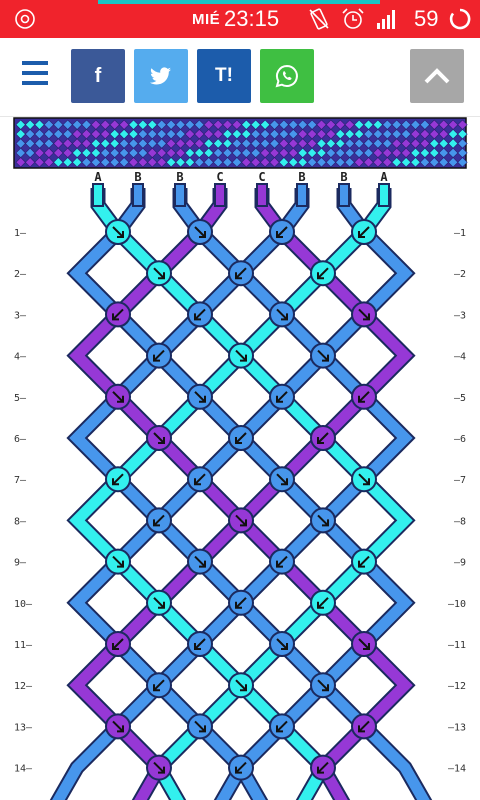  What do you see at coordinates (20, 233) in the screenshot?
I see `row-label-left: 1—` at bounding box center [20, 233].